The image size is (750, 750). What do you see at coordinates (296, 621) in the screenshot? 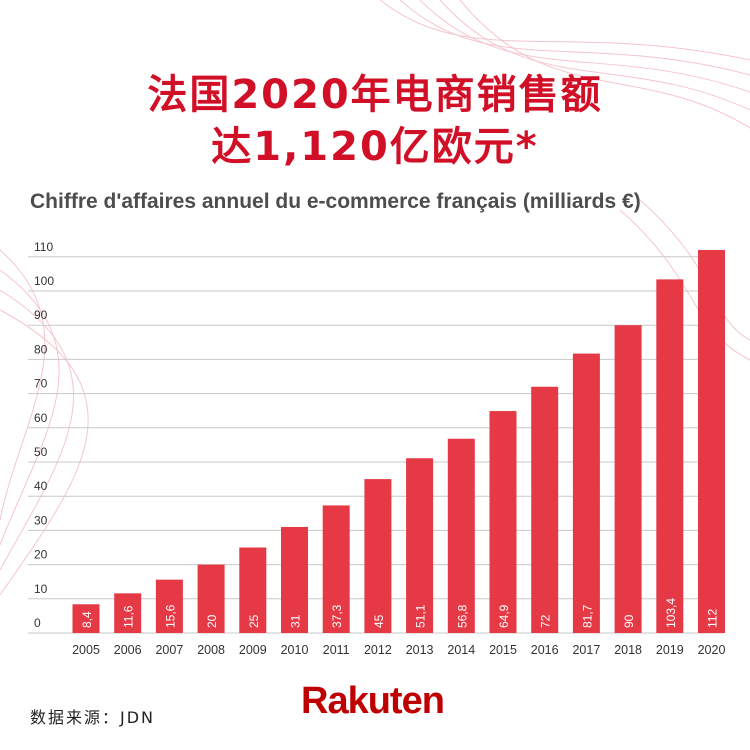
I see `data-label: 31` at bounding box center [296, 621].